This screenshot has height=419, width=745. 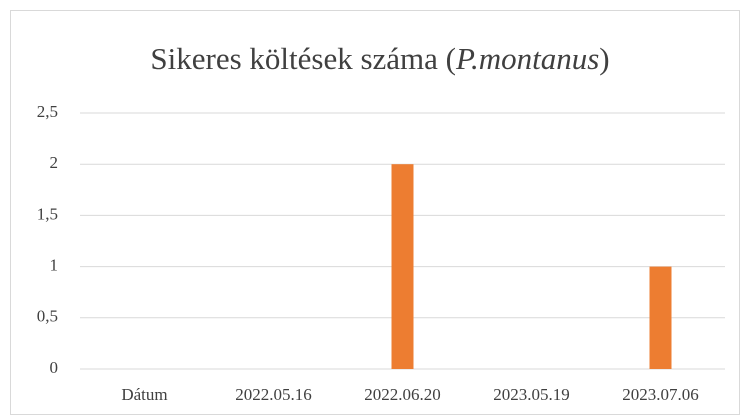 I want to click on title-part: ), so click(x=604, y=58).